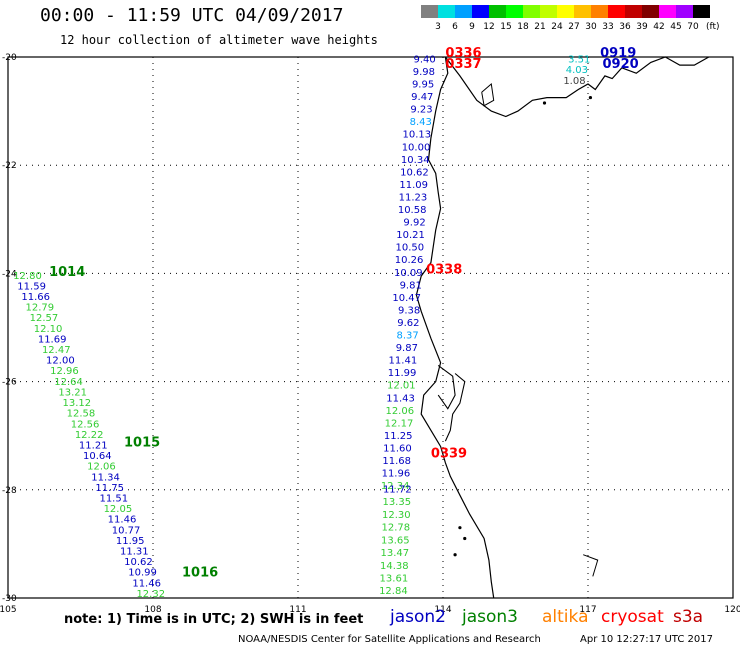 This screenshot has height=650, width=740. I want to click on lat-tick-label: -26, so click(9, 383).